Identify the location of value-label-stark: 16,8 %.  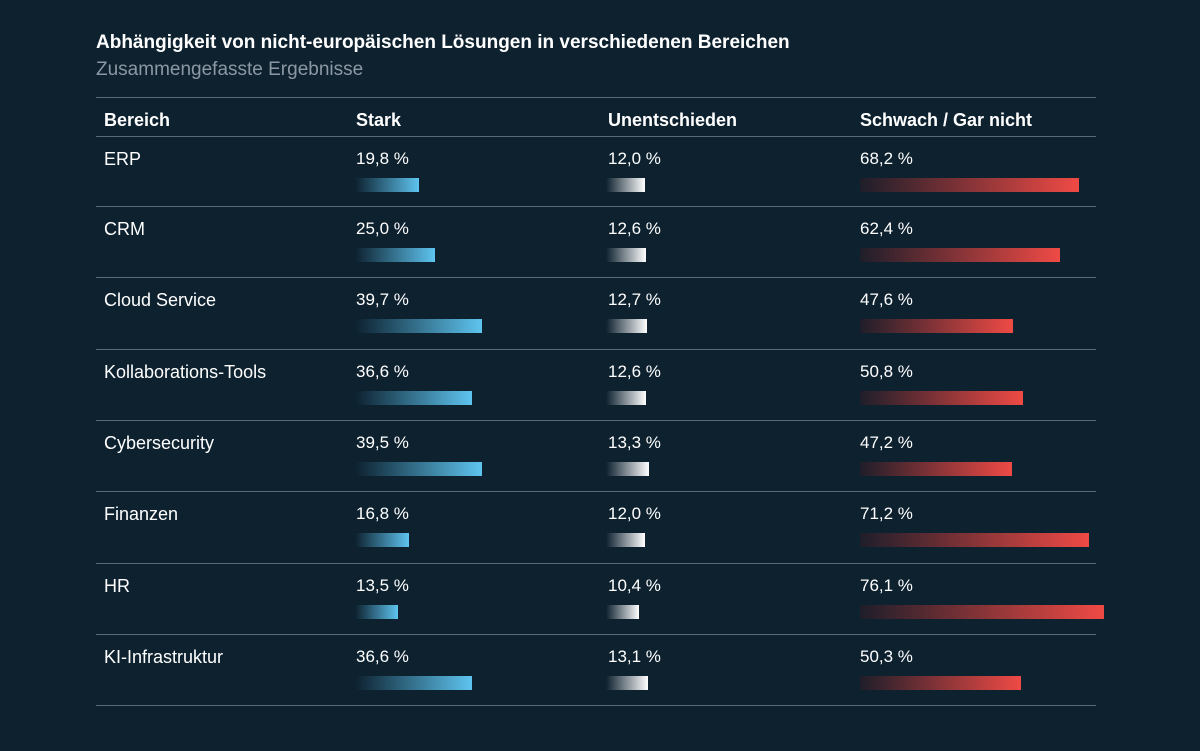
(382, 513).